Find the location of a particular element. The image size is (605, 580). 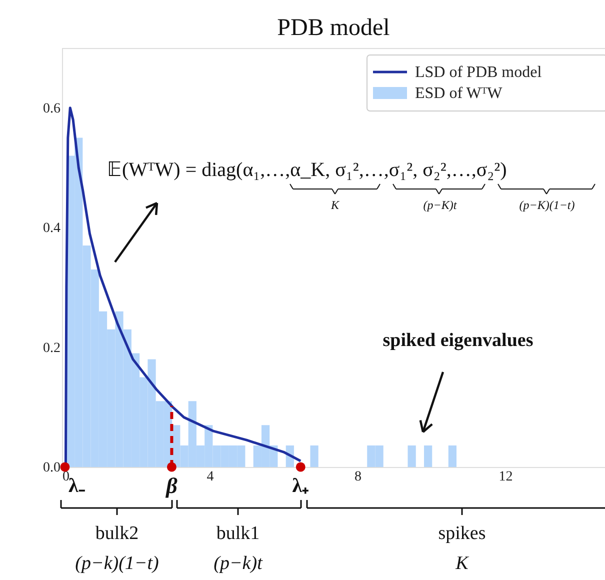

y-tick-label: 0.2 is located at coordinates (51, 348).